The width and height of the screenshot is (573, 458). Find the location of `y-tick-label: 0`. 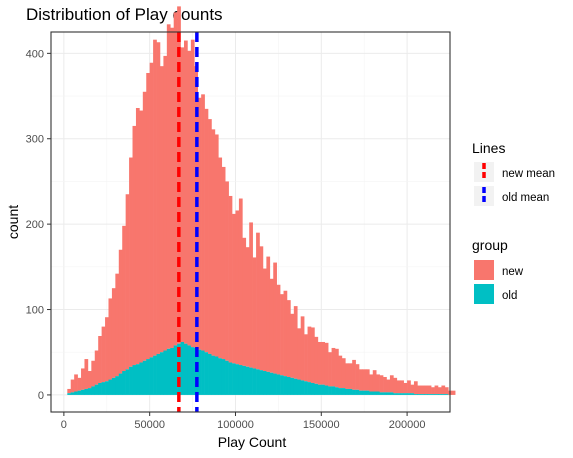

y-tick-label: 0 is located at coordinates (41, 396).